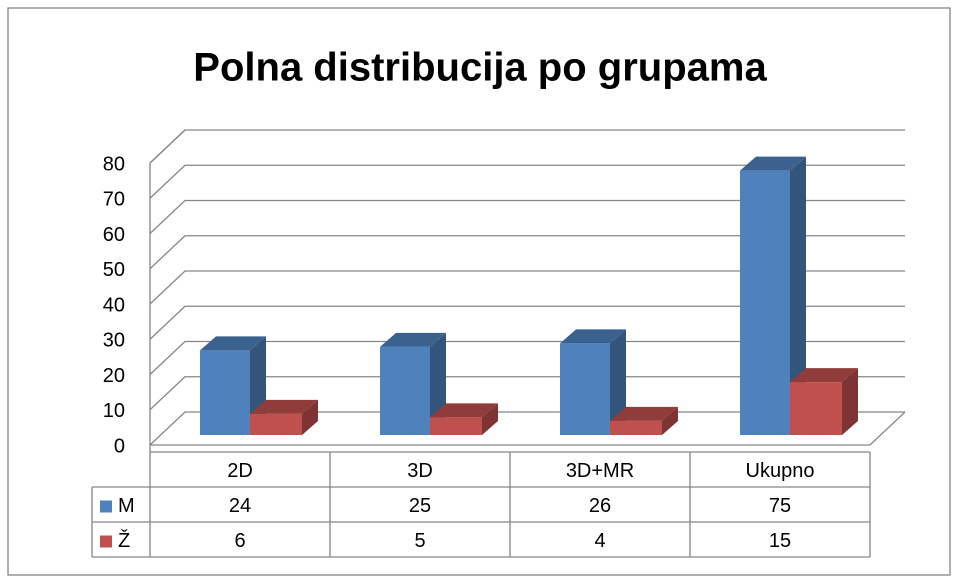 The height and width of the screenshot is (580, 958). I want to click on table-value: 4, so click(599, 541).